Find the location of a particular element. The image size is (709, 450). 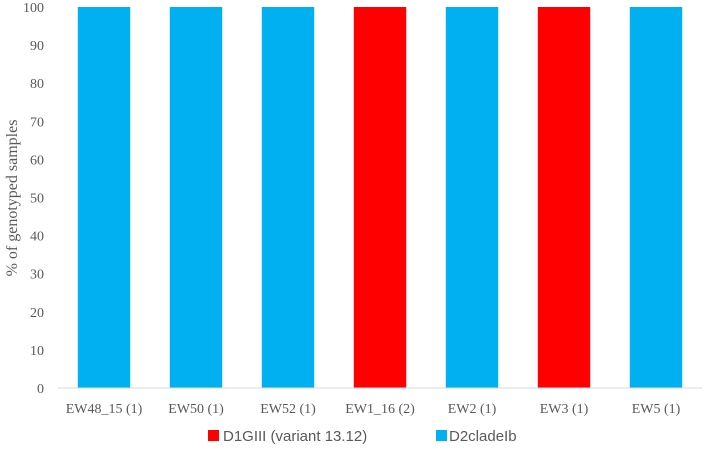

y-axis-label-group: % of genotyped samples is located at coordinates (12, 198).